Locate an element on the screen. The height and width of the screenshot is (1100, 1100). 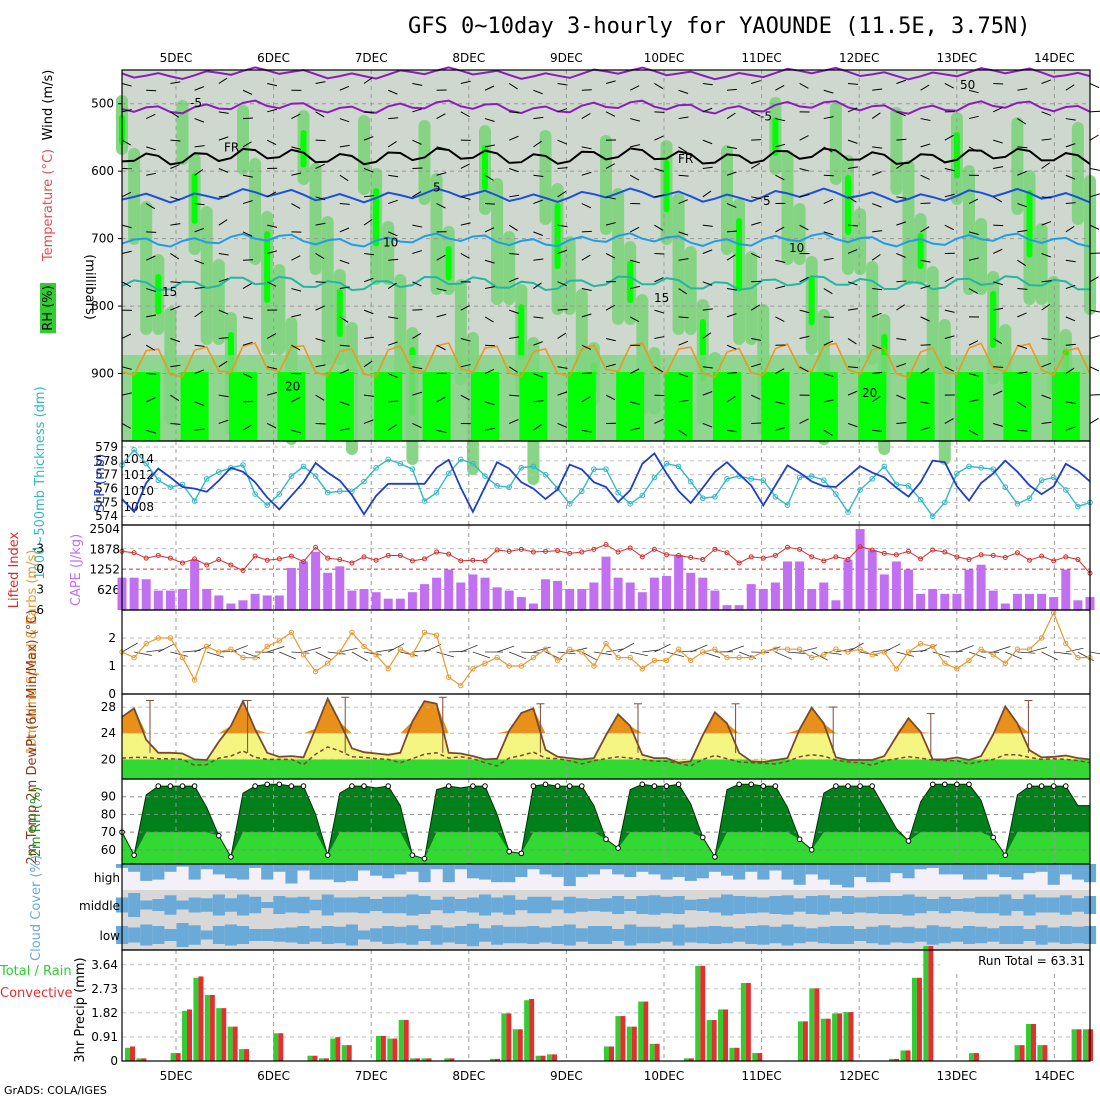
wind-axis-label: 10m Wind Speed & Barbs (m/s) is located at coordinates (32, 652).